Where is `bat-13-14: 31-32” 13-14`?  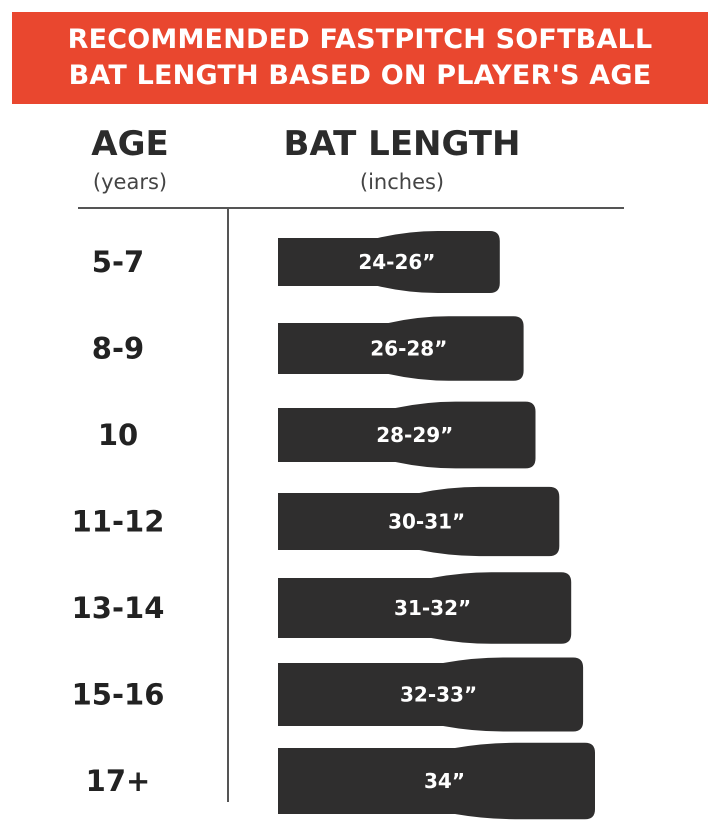
bat-13-14: 31-32” 13-14 is located at coordinates (322, 608).